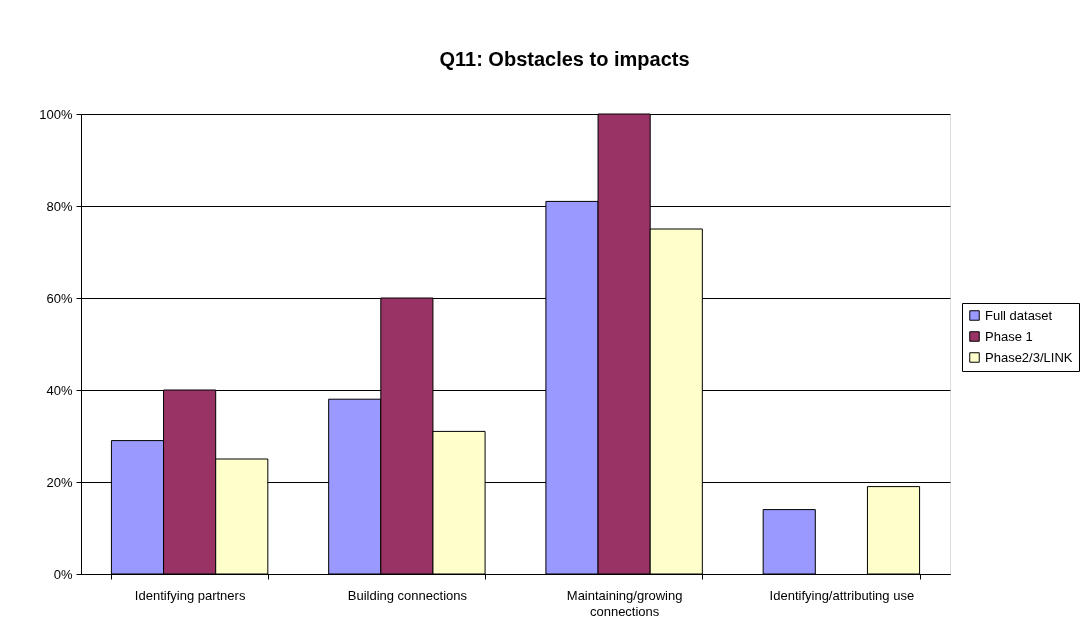  What do you see at coordinates (59, 390) in the screenshot?
I see `y-tick-label: 40%` at bounding box center [59, 390].